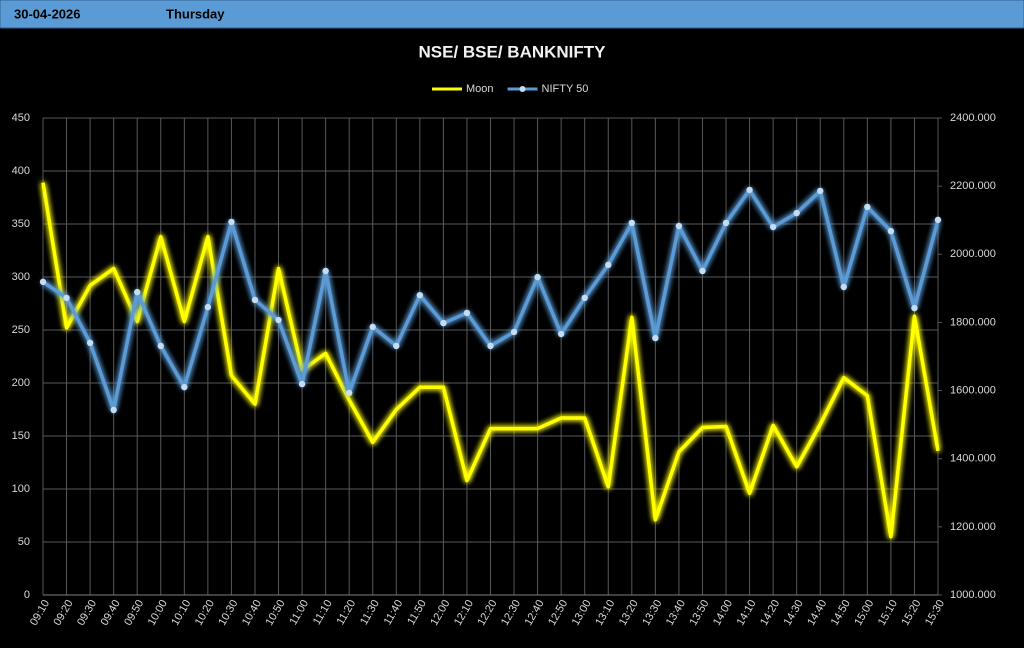 Image resolution: width=1024 pixels, height=648 pixels. What do you see at coordinates (935, 613) in the screenshot?
I see `x-tick-label: 15:30` at bounding box center [935, 613].